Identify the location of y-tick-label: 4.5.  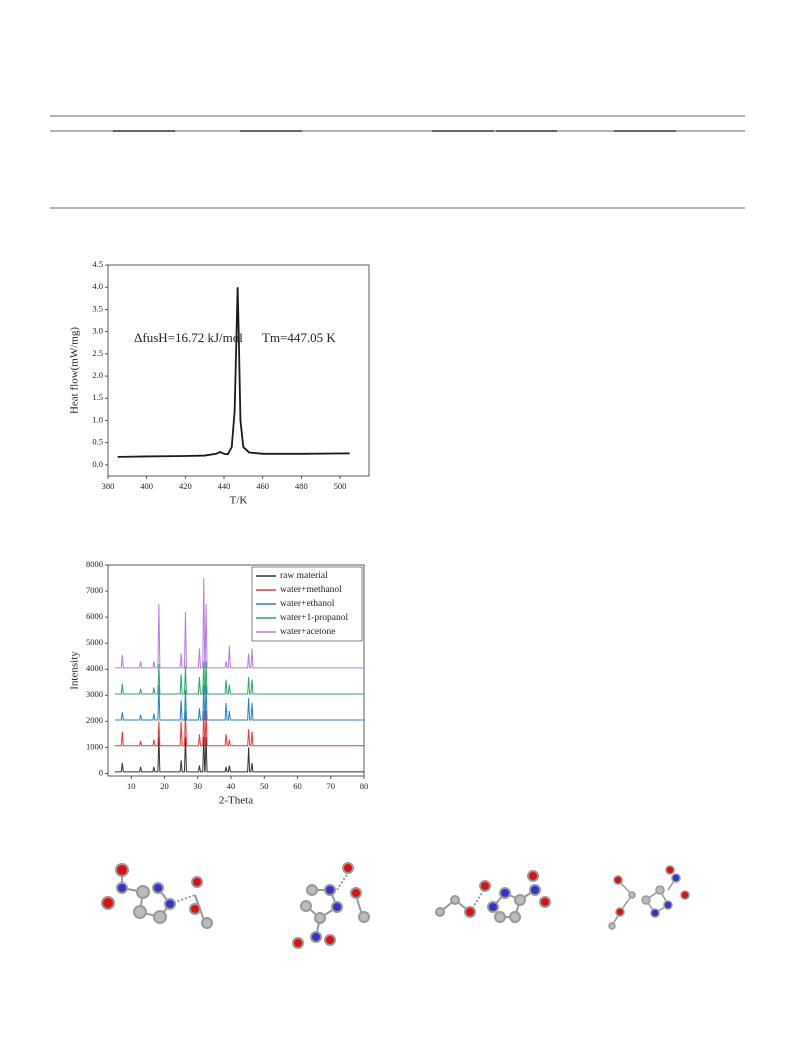
(97, 264).